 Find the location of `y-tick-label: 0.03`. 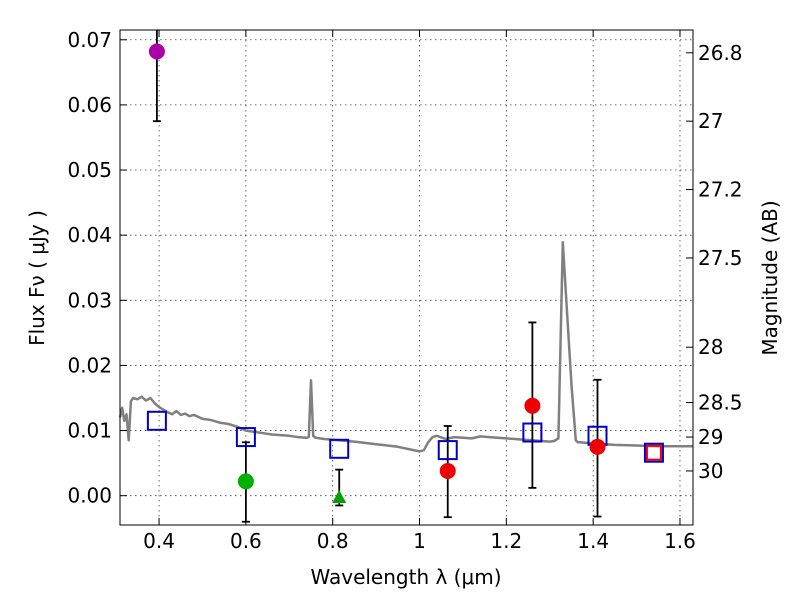

y-tick-label: 0.03 is located at coordinates (89, 300).